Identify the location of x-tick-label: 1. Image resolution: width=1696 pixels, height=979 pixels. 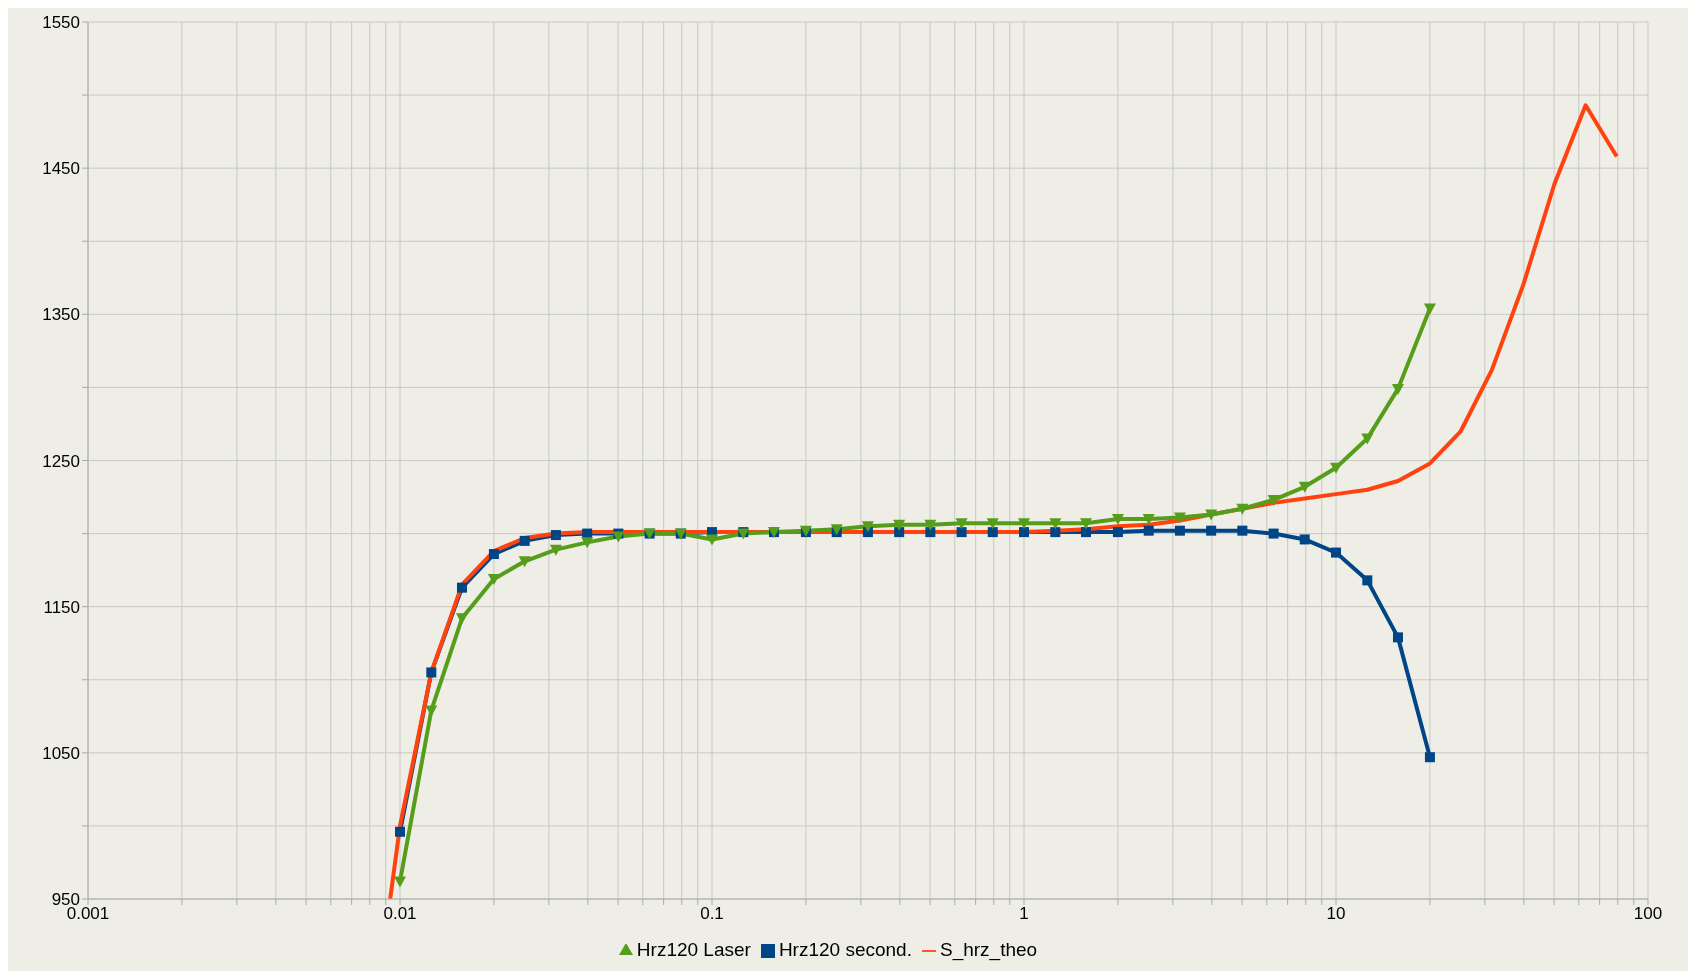
(1024, 914).